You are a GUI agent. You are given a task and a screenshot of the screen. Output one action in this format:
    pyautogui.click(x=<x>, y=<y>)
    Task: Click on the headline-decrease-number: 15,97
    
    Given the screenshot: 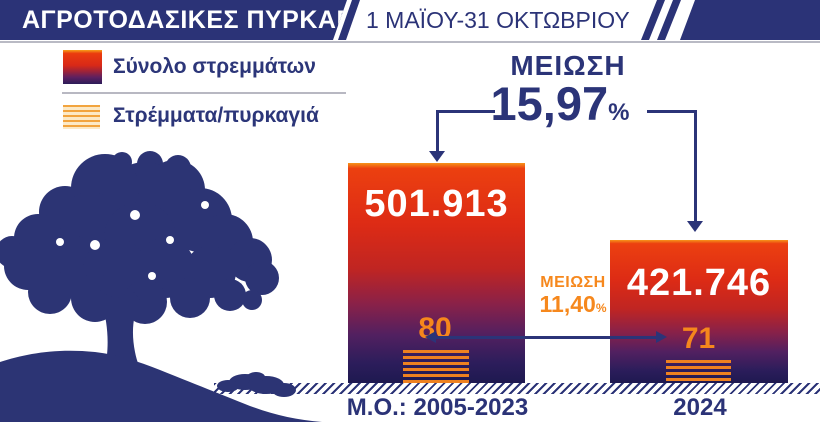 What is the action you would take?
    pyautogui.click(x=549, y=103)
    